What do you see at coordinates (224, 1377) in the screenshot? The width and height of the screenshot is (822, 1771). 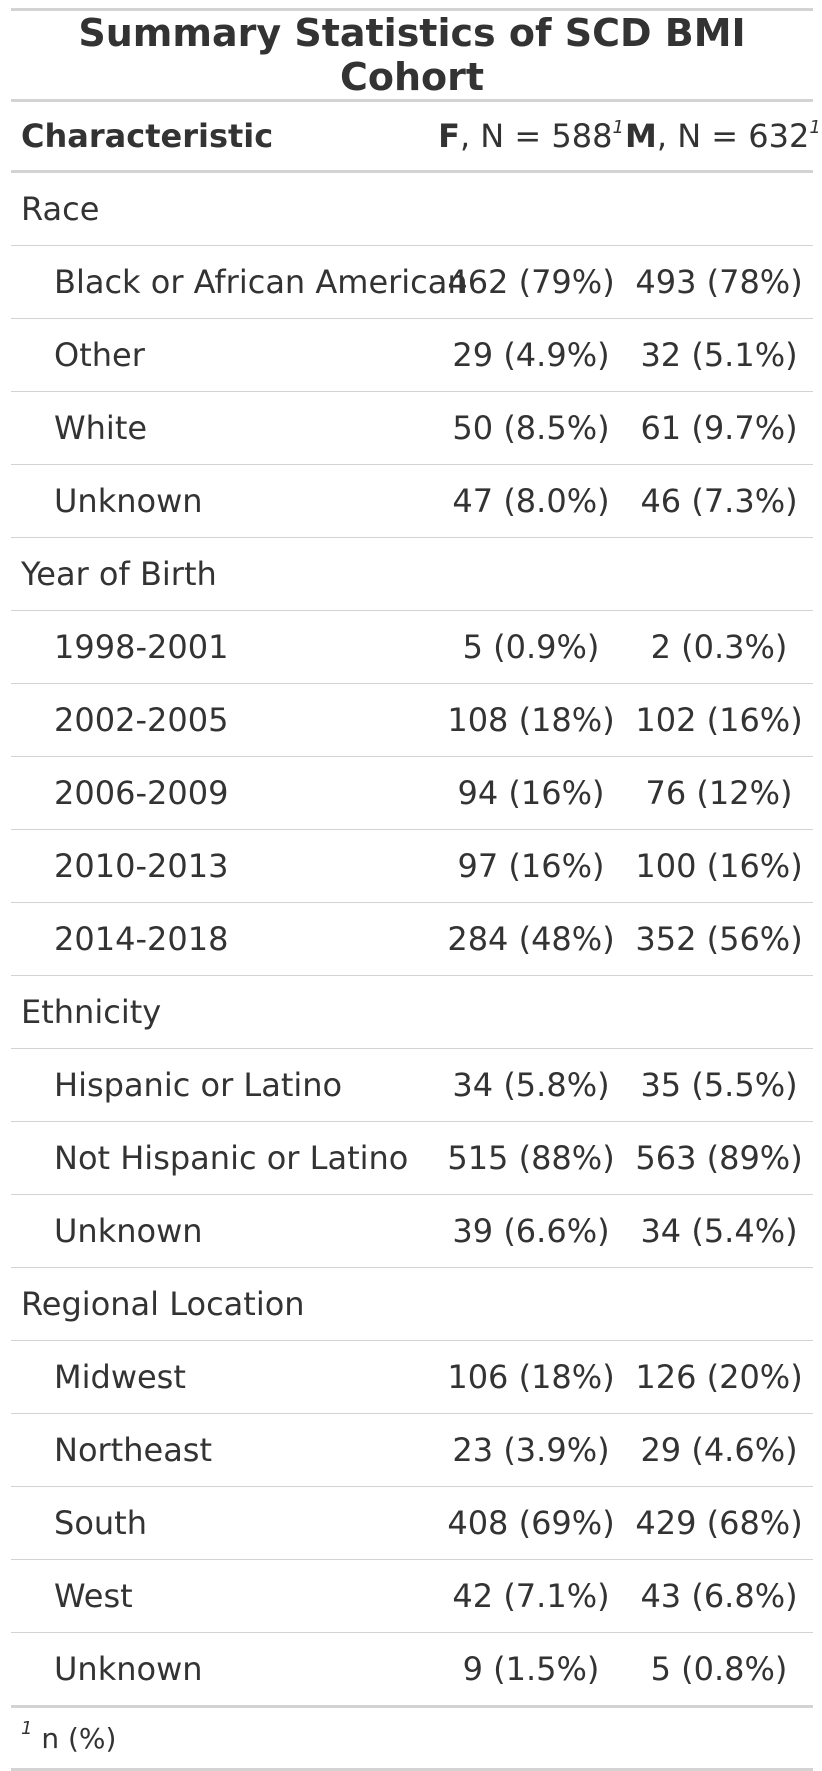 I see `row-label: Midwest` at bounding box center [224, 1377].